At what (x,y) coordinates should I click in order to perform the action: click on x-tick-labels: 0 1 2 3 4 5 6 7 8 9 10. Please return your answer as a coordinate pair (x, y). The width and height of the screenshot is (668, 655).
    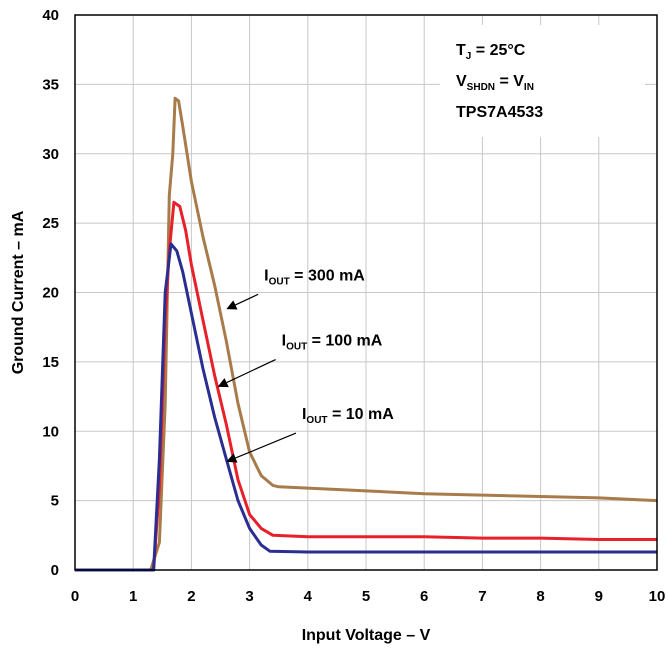
    Looking at the image, I should click on (368, 596).